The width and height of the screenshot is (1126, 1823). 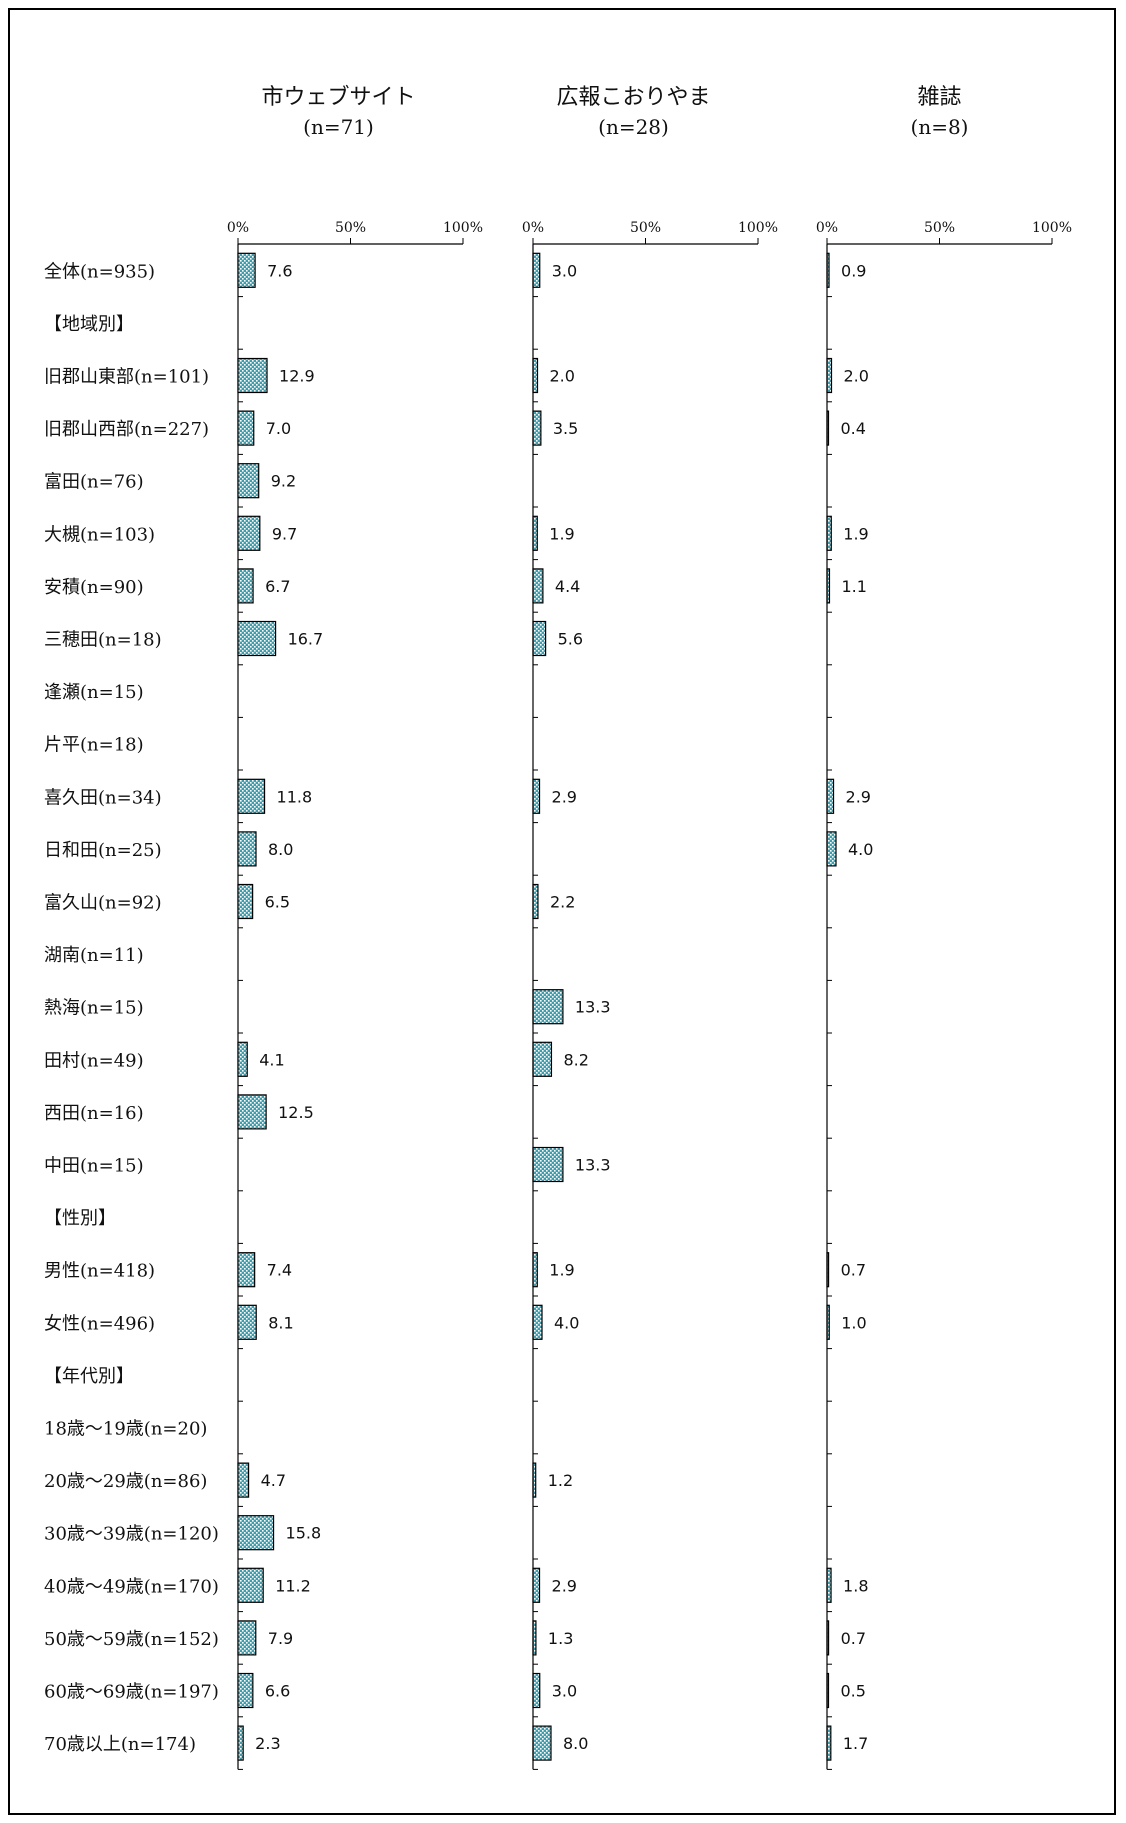 I want to click on category-label: 富田(n=76), so click(x=94, y=482).